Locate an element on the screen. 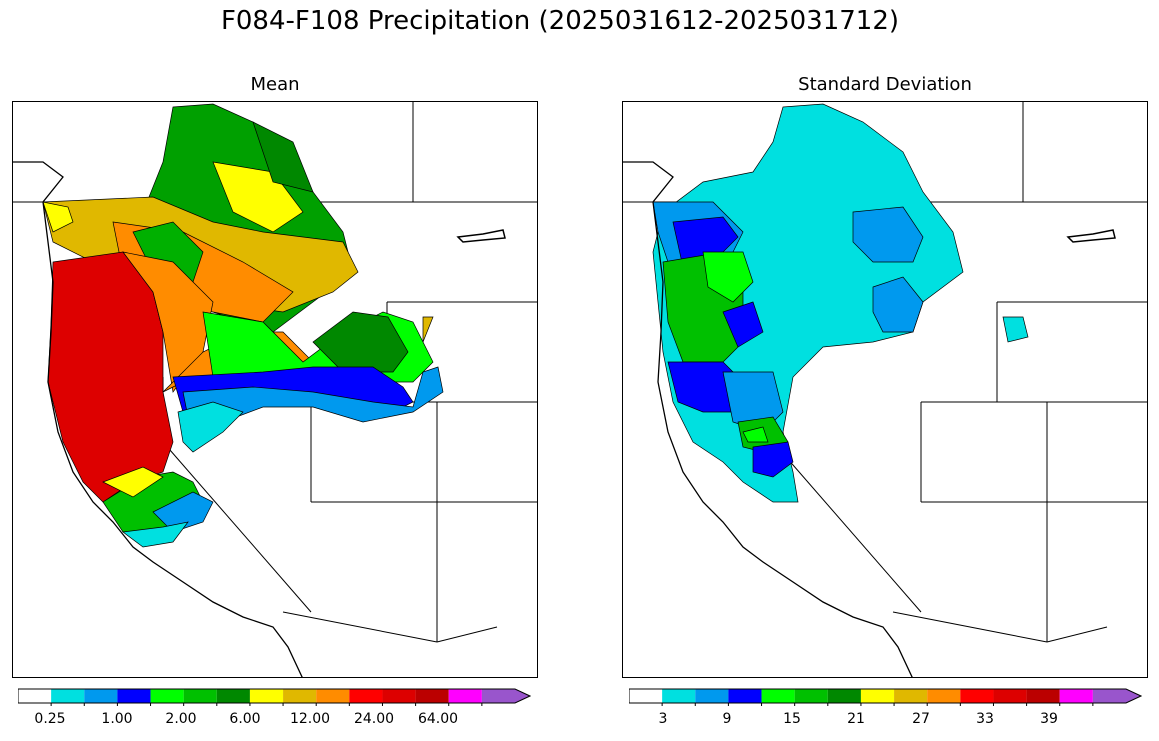  stddev-tick-label: 3 is located at coordinates (663, 719).